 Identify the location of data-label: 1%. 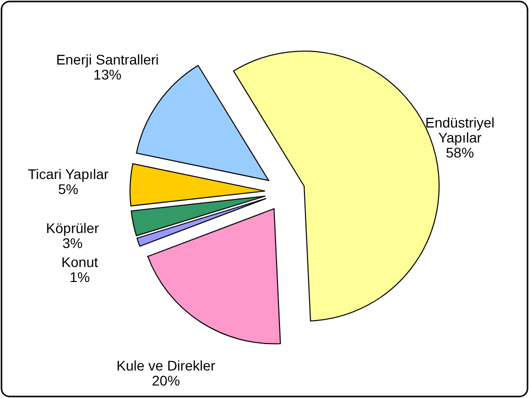
(80, 277).